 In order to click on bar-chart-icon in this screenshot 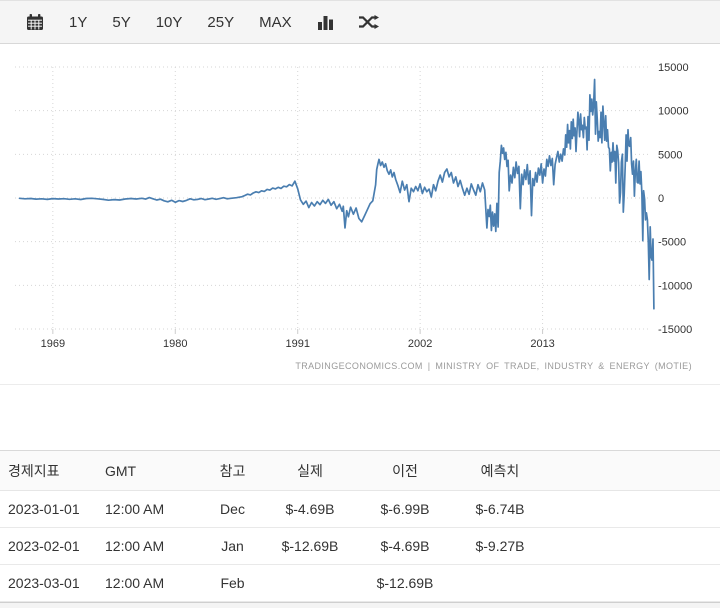, I will do `click(325, 22)`.